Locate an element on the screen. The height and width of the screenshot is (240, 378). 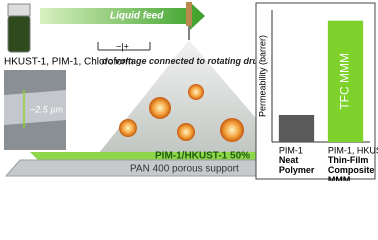
voltage-label: dc voltage connected to rotating drum is located at coordinates (184, 61).